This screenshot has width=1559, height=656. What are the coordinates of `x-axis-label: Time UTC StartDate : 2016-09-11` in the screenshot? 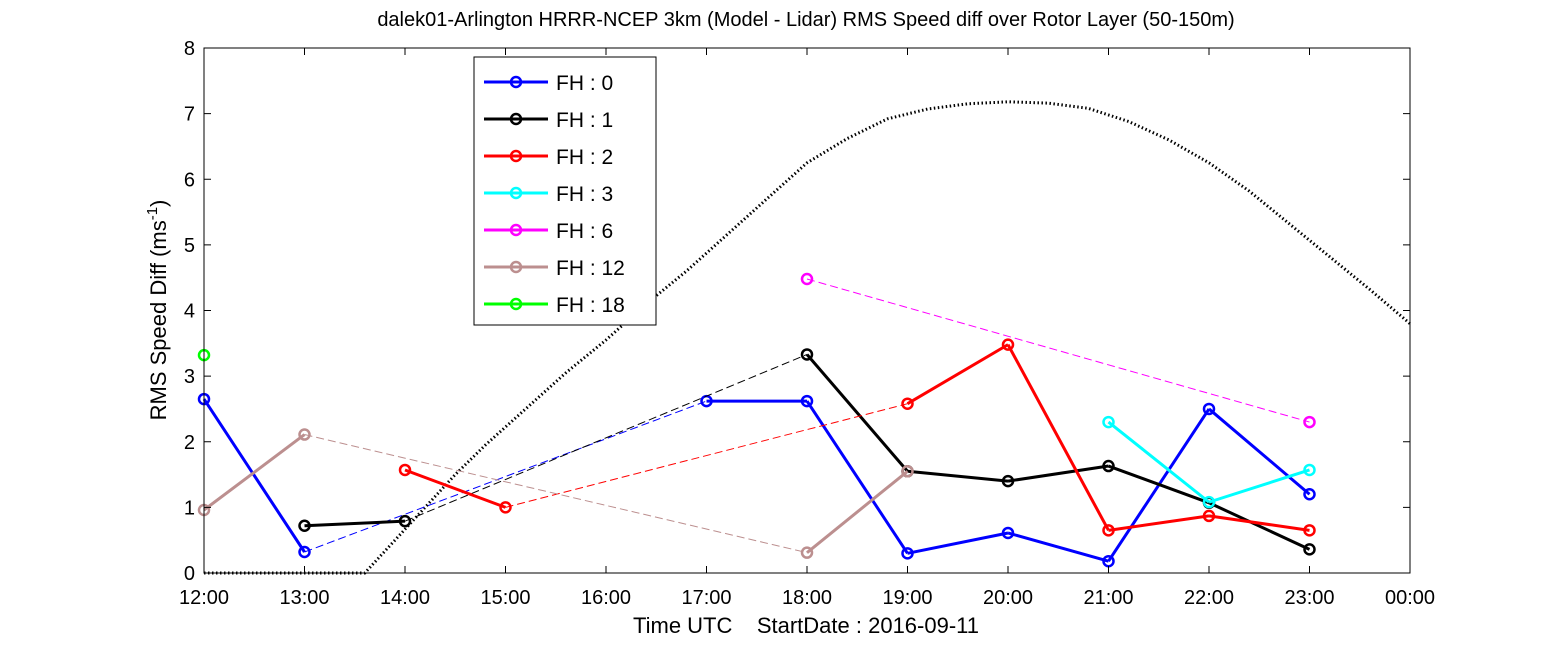 It's located at (806, 625).